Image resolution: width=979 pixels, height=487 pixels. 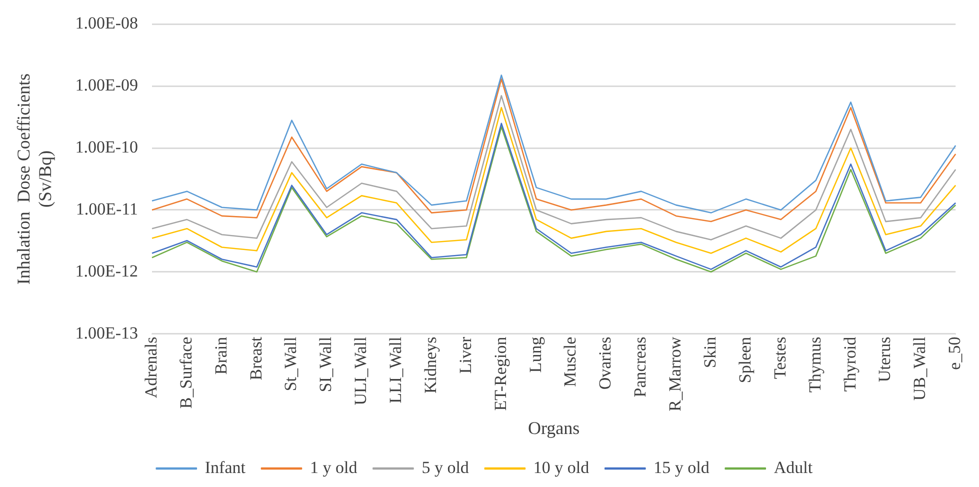 I want to click on x-tick-label: Thyroid, so click(x=850, y=364).